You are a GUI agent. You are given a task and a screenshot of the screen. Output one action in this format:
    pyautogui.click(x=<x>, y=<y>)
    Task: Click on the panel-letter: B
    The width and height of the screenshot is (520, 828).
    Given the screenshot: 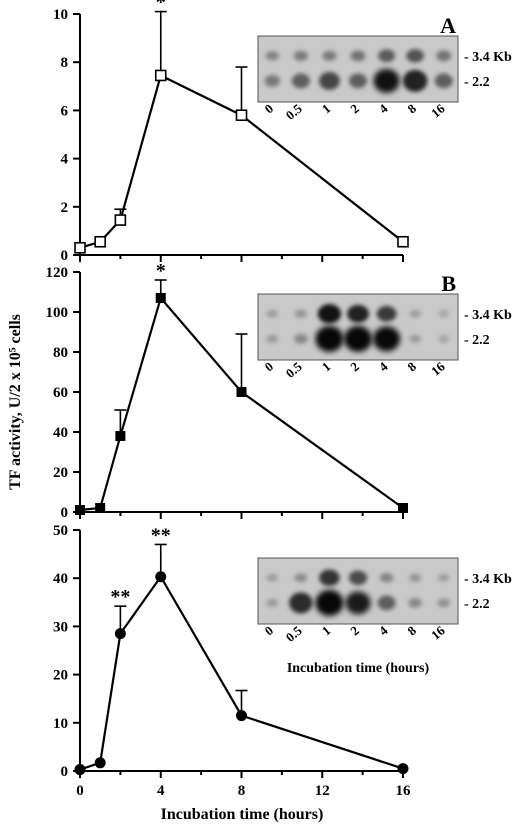 What is the action you would take?
    pyautogui.click(x=448, y=283)
    